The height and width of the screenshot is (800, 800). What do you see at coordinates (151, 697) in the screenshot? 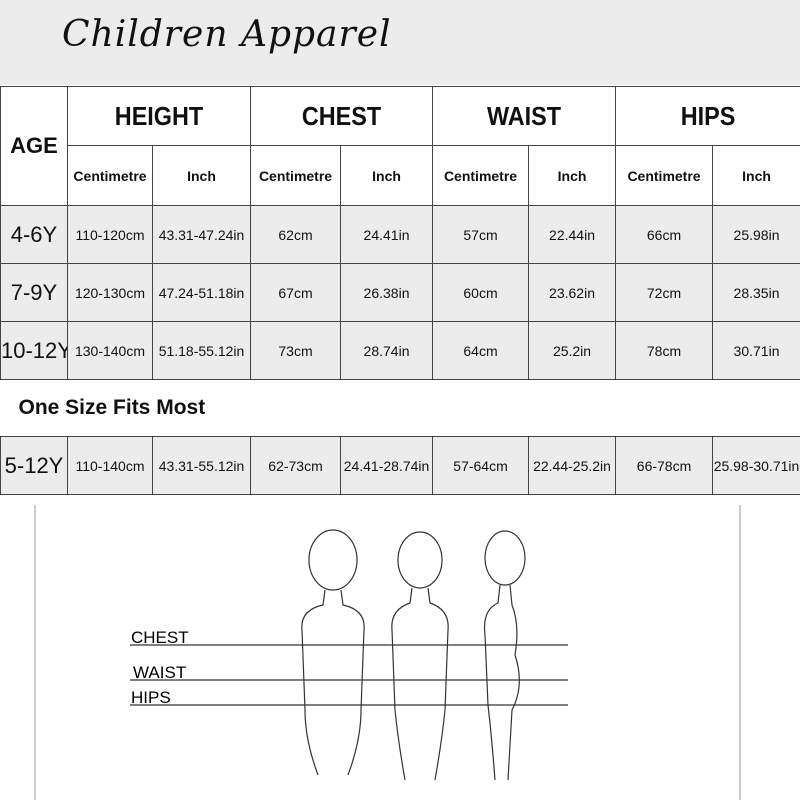
I see `hips-label: HIPS` at bounding box center [151, 697].